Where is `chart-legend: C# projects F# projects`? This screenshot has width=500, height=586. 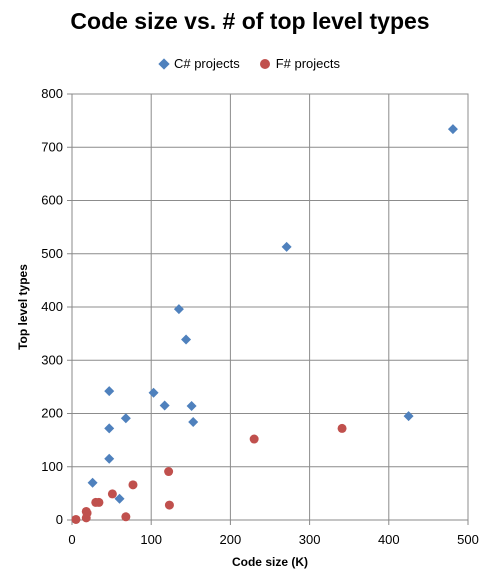 chart-legend: C# projects F# projects is located at coordinates (250, 63).